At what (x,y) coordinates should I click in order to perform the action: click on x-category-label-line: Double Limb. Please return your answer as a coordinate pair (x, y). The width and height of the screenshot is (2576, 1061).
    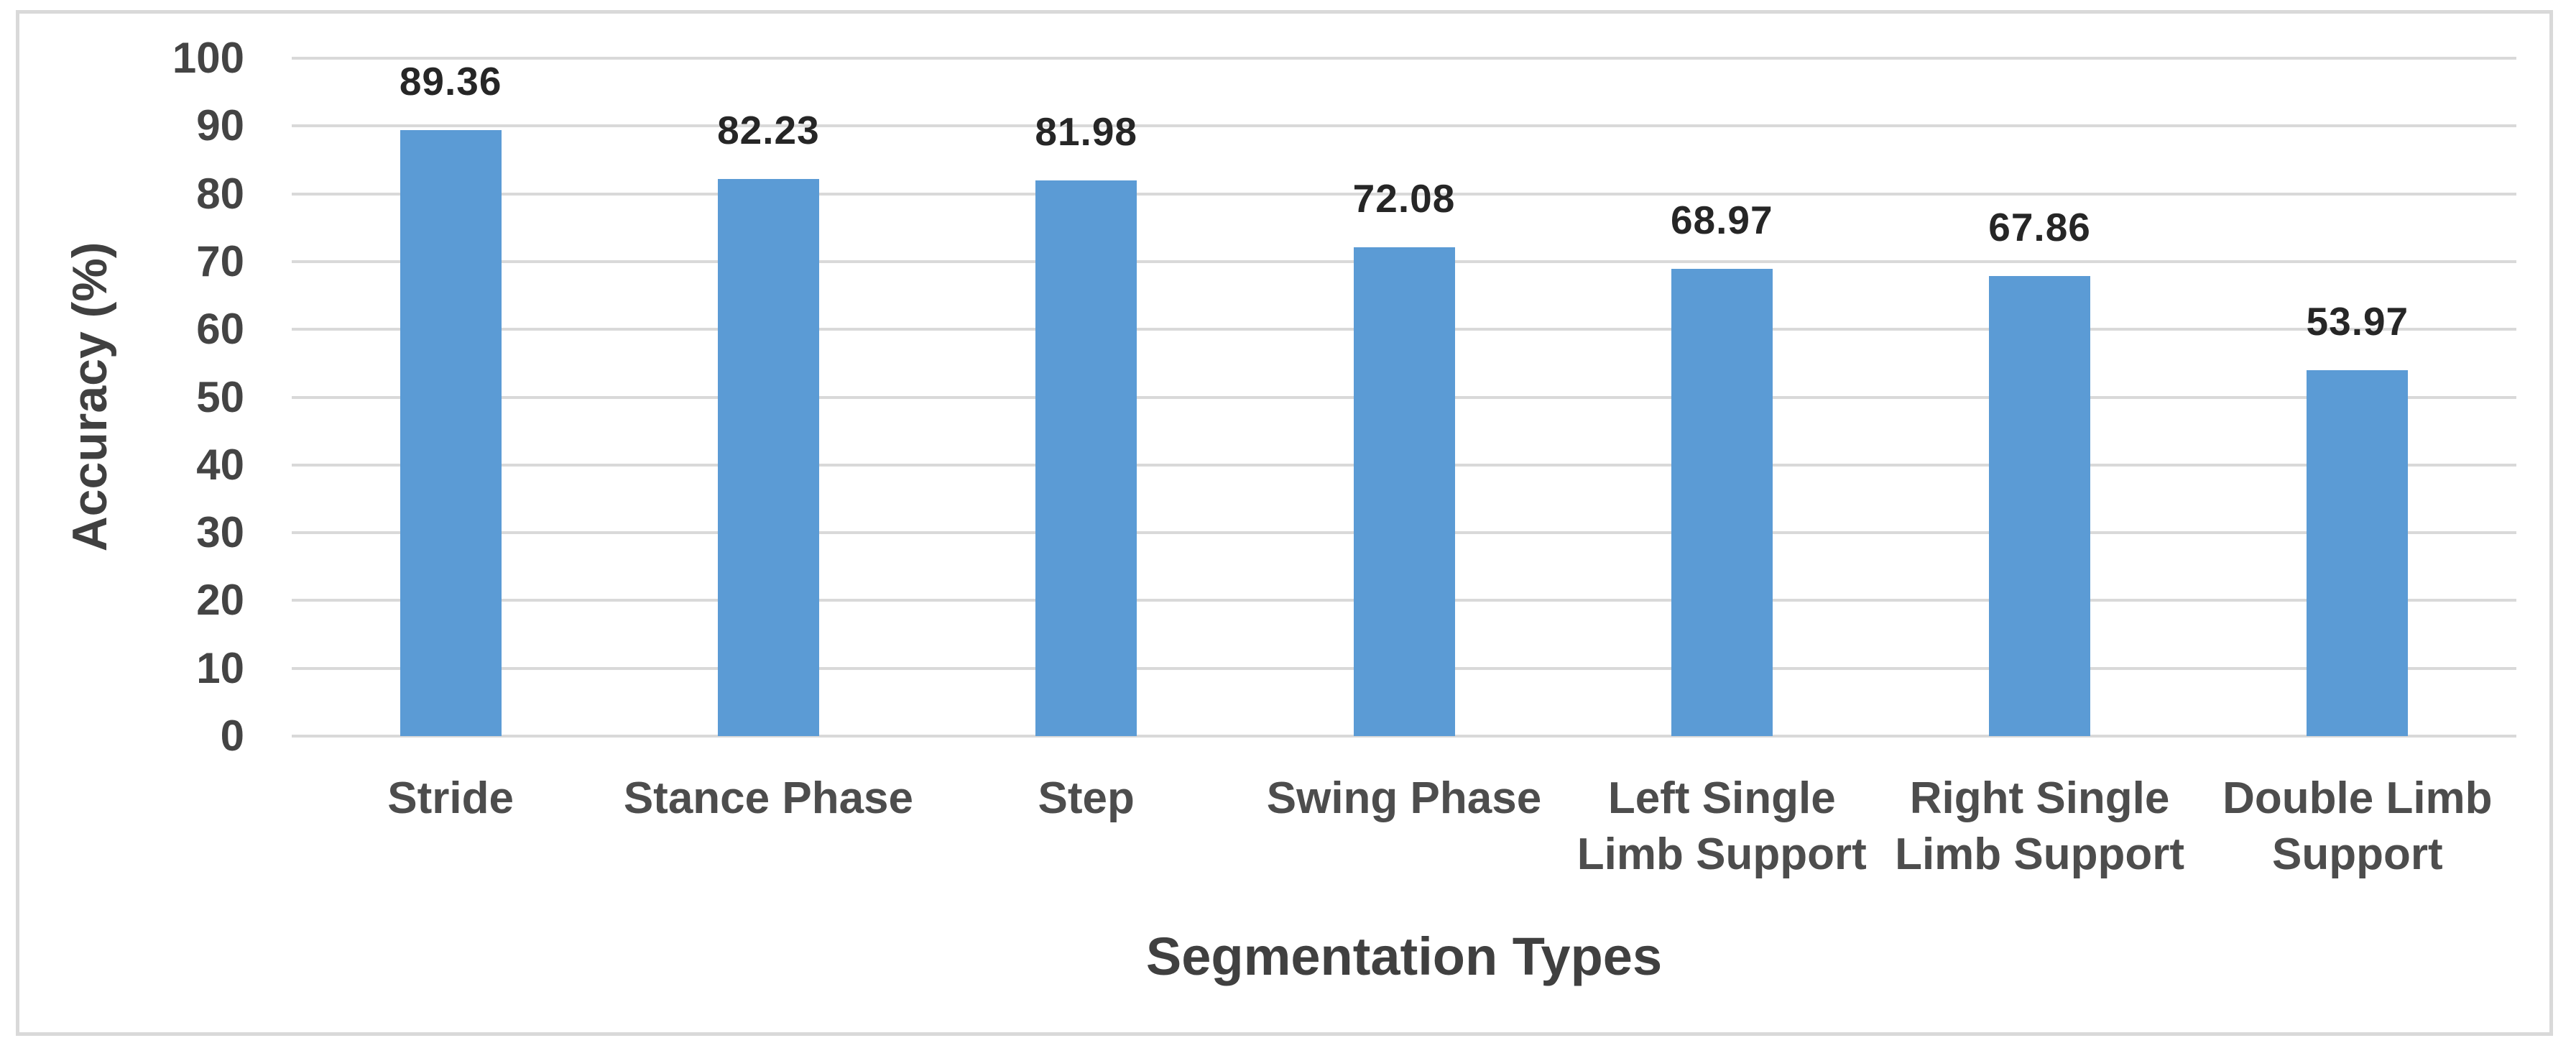
    Looking at the image, I should click on (2358, 798).